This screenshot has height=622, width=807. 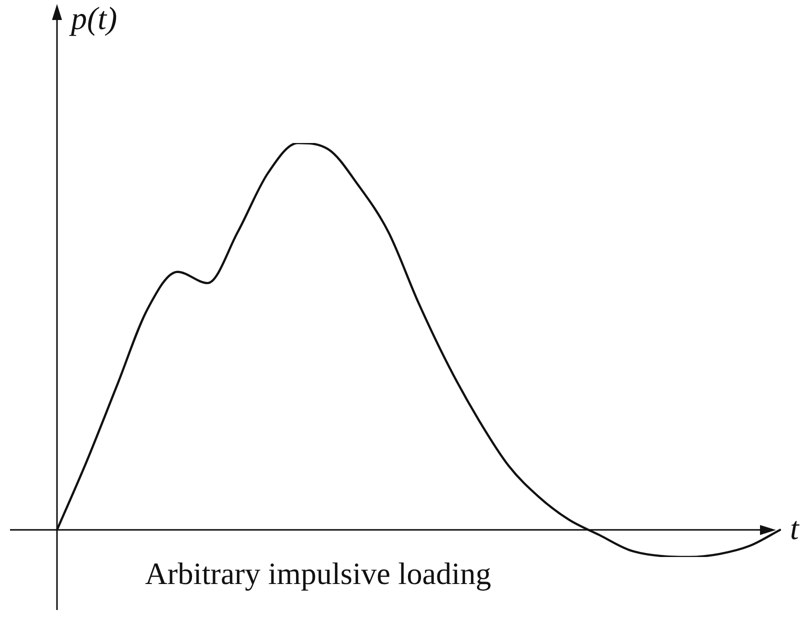 What do you see at coordinates (94, 18) in the screenshot?
I see `y-axis-title: p(t)` at bounding box center [94, 18].